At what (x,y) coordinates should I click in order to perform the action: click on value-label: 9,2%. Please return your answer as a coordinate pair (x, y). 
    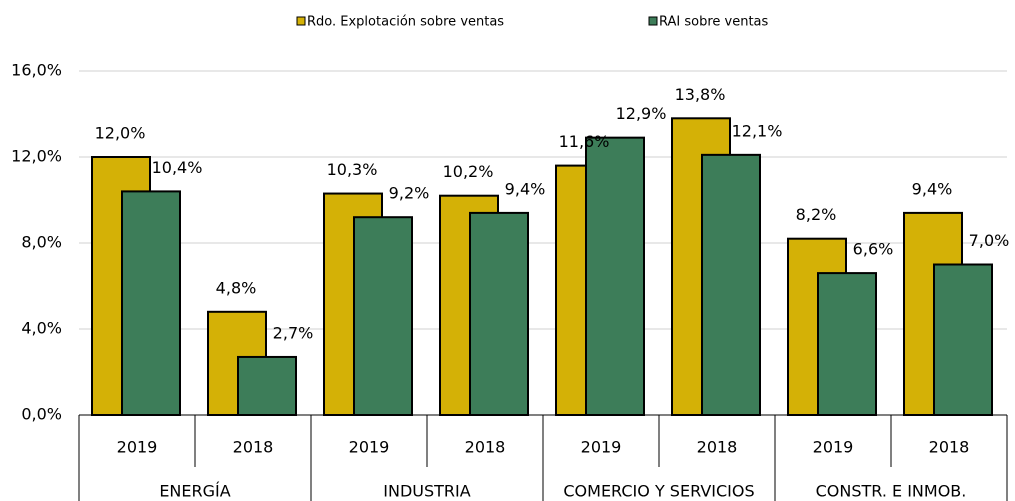
    Looking at the image, I should click on (409, 193).